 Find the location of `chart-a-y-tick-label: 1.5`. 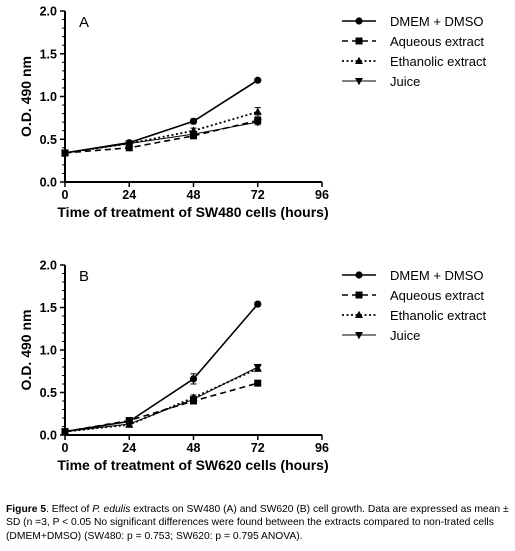

chart-a-y-tick-label: 1.5 is located at coordinates (48, 54).